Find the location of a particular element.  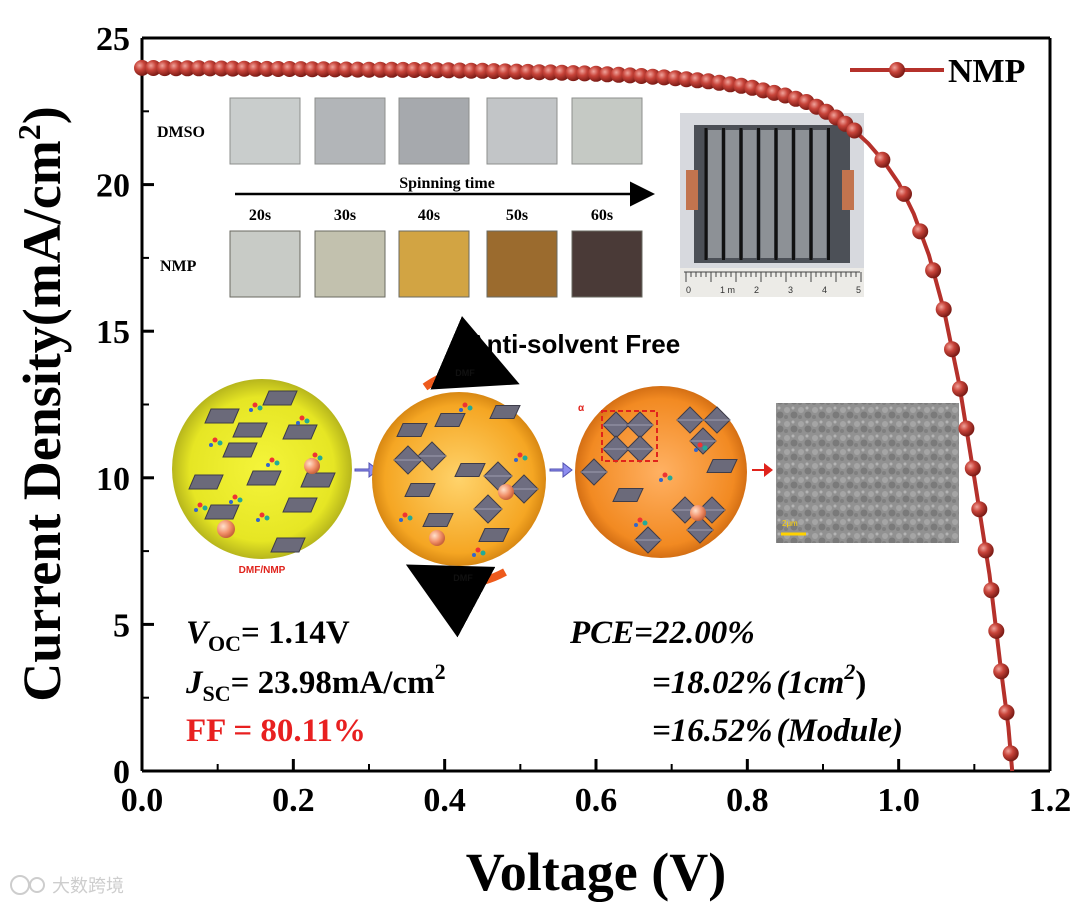

x-tick-label: 0.0 is located at coordinates (142, 800).